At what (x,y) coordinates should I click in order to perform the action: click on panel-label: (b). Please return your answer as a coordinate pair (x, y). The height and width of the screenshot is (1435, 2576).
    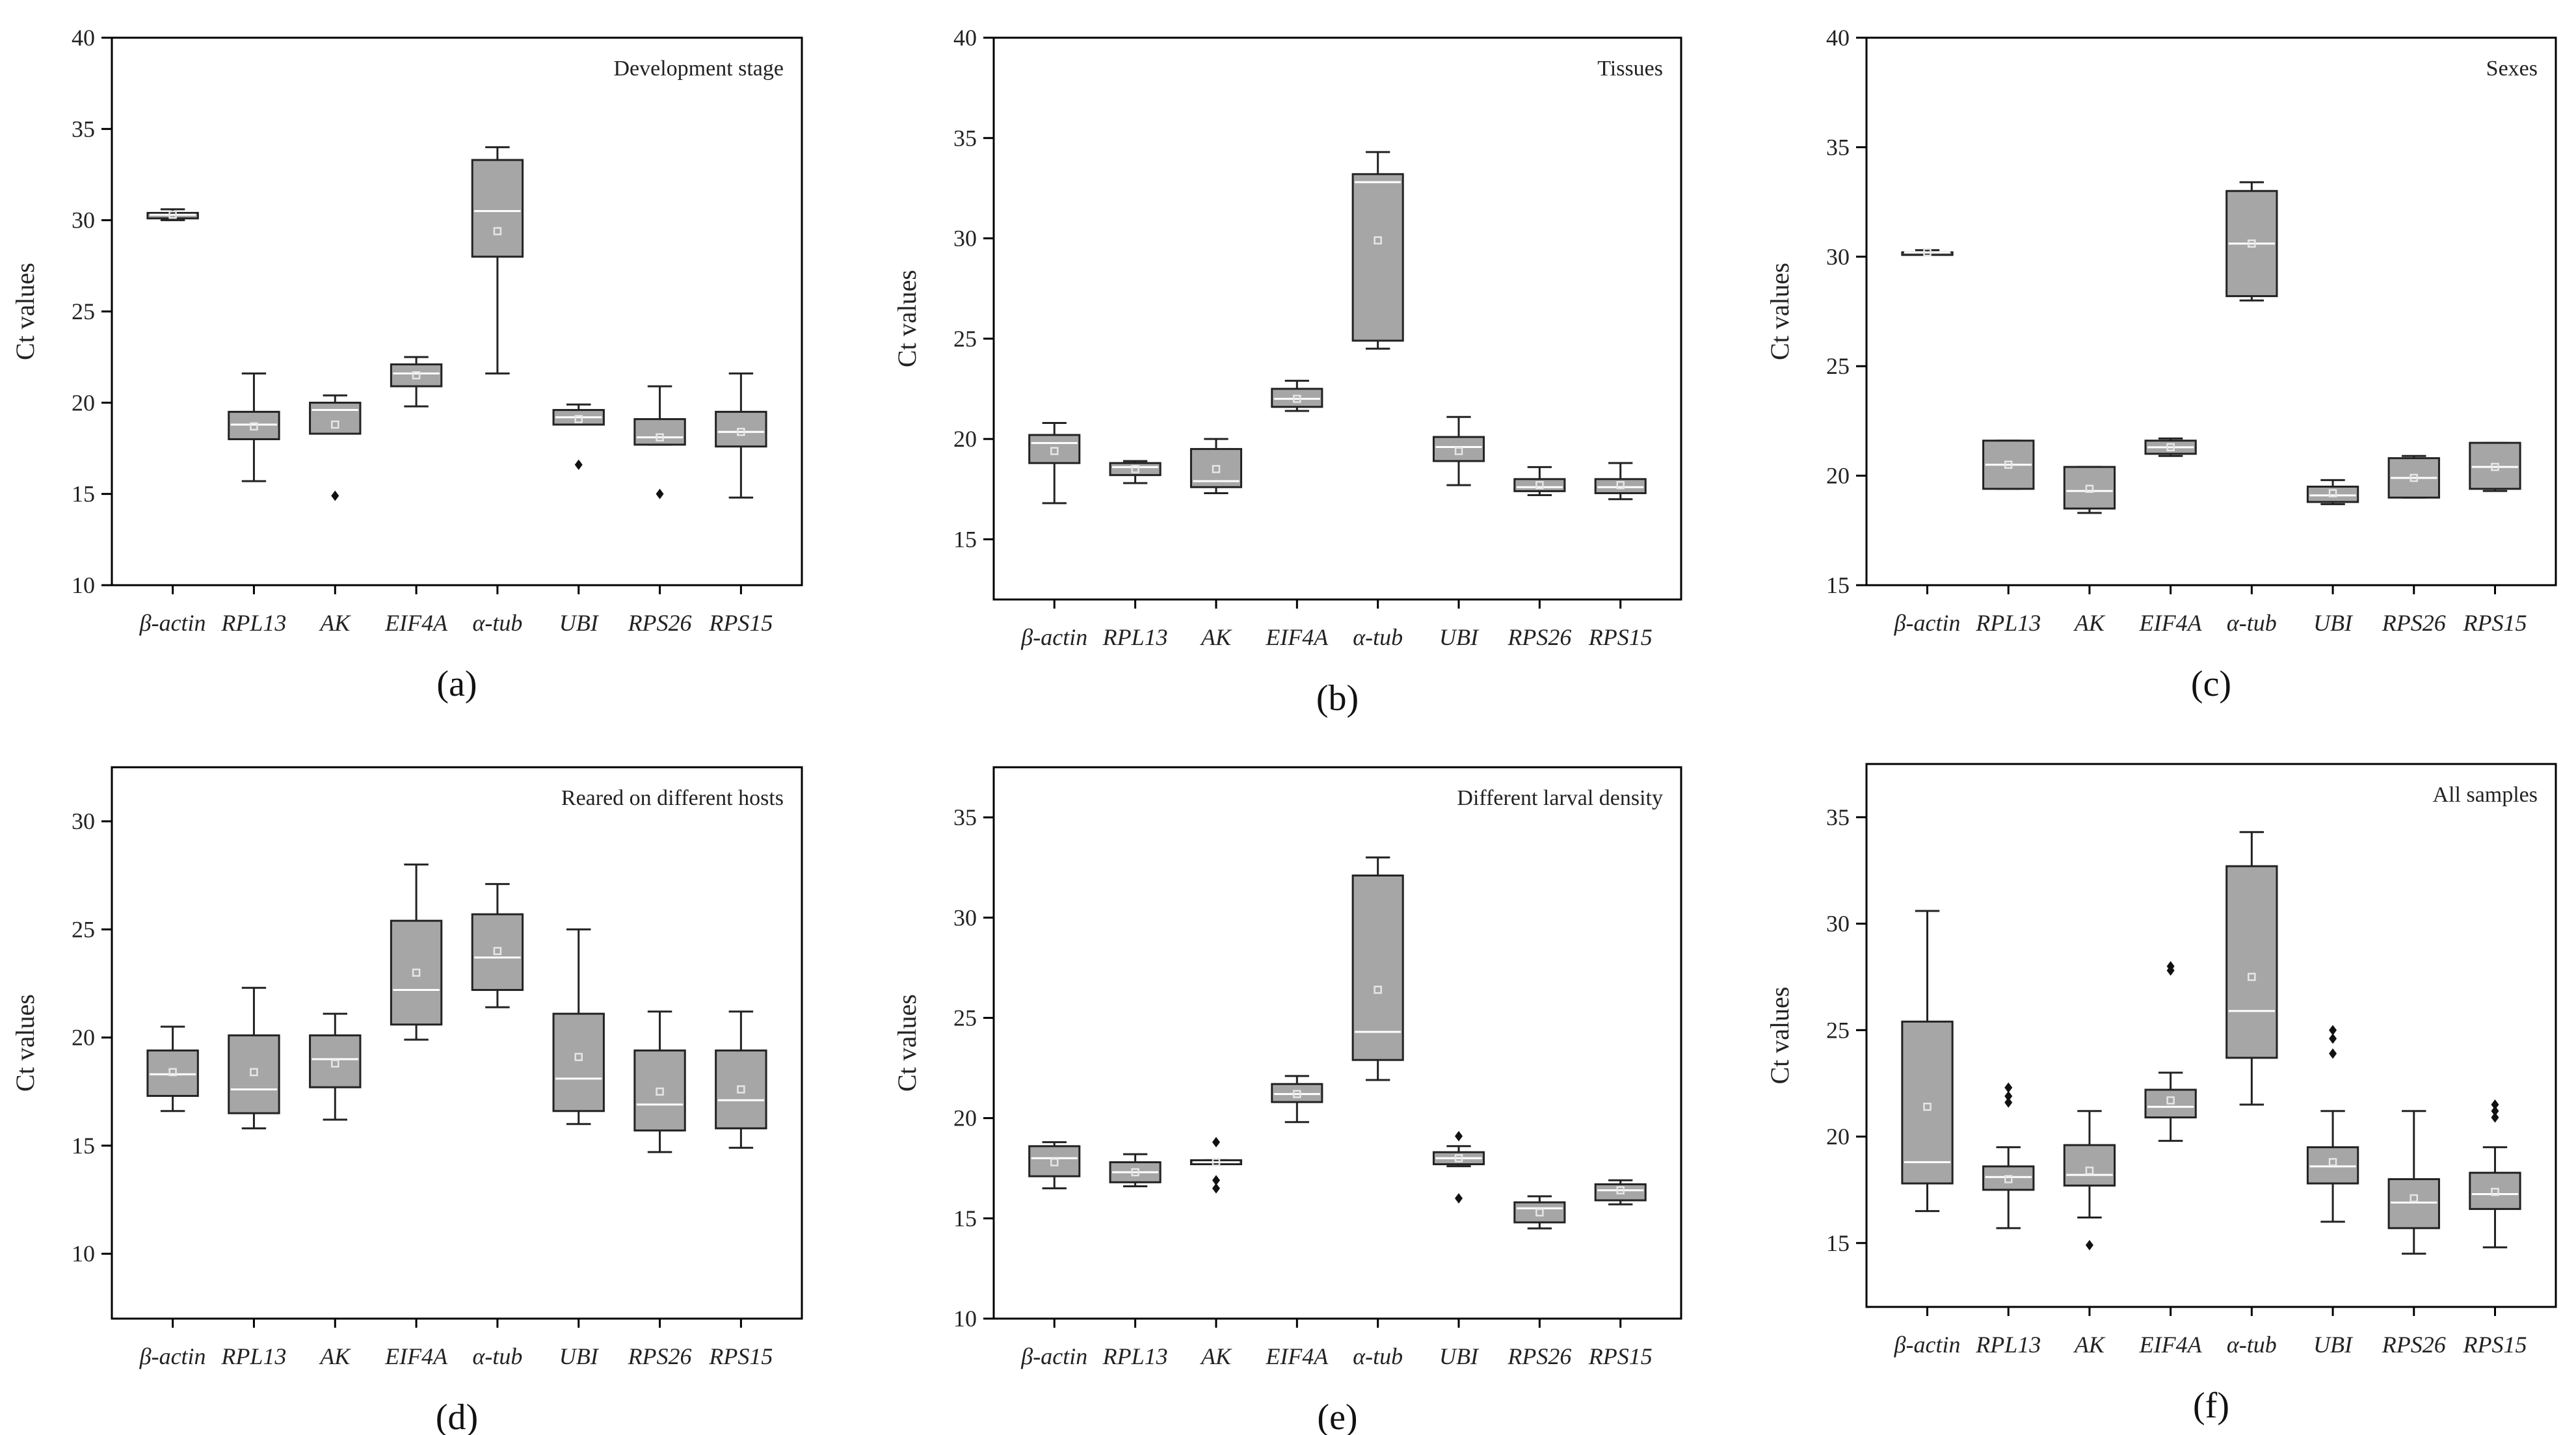
    Looking at the image, I should click on (1337, 698).